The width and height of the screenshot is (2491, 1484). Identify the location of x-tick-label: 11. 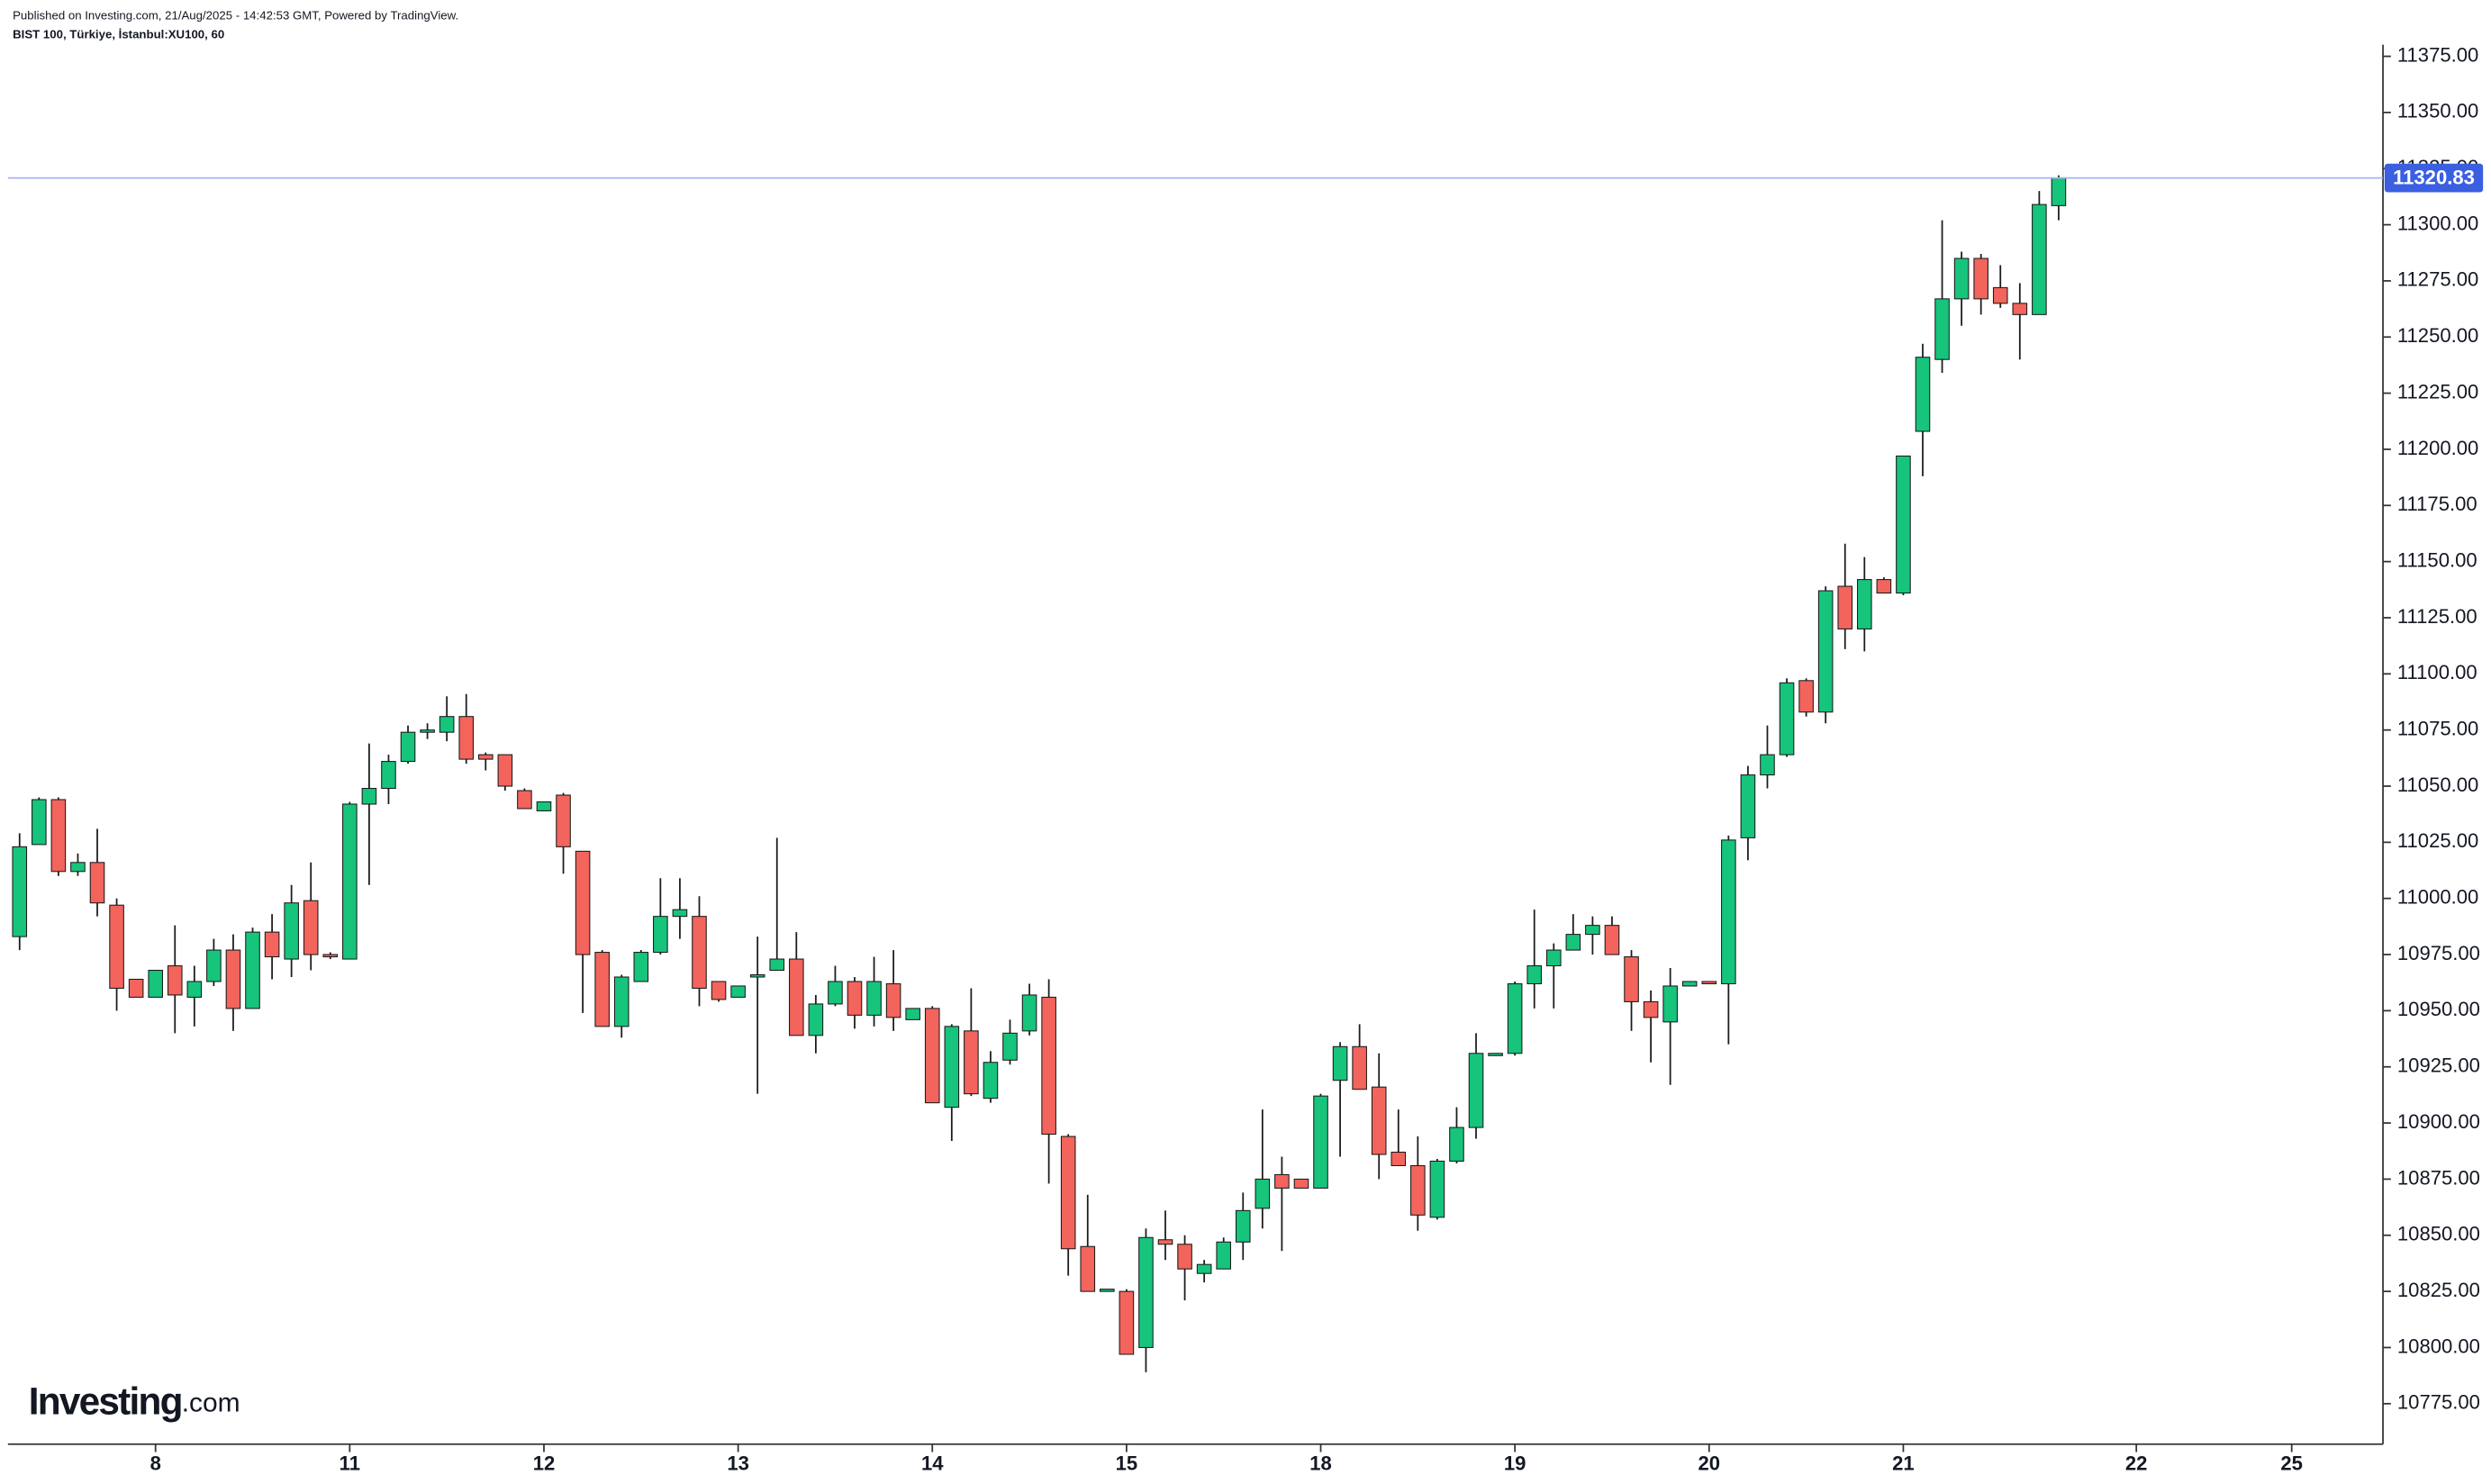
(350, 1463).